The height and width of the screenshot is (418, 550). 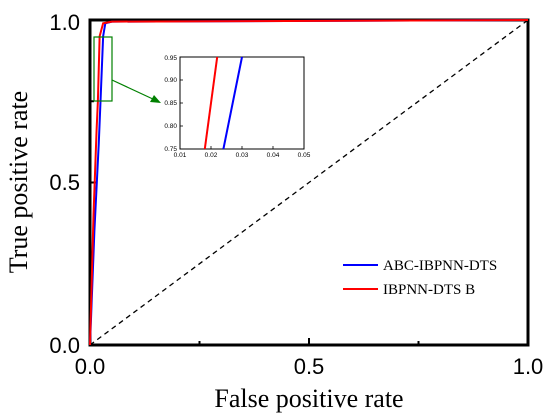 I want to click on inset-series-line-ibpnn-dts-b, so click(x=211, y=103).